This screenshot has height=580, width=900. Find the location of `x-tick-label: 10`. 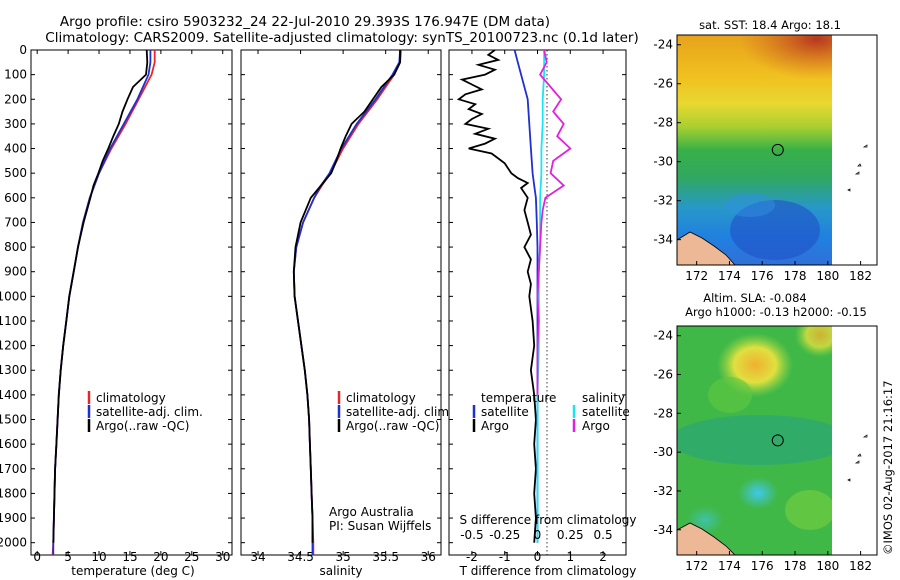

x-tick-label: 10 is located at coordinates (98, 557).